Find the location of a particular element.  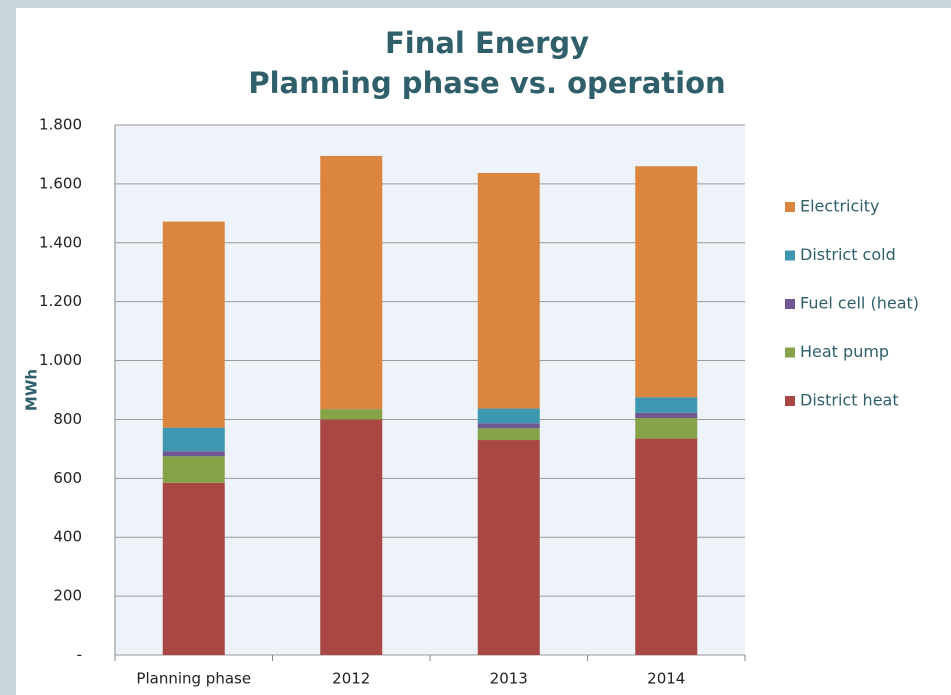

y-tick-label: 1.200 is located at coordinates (60, 301).